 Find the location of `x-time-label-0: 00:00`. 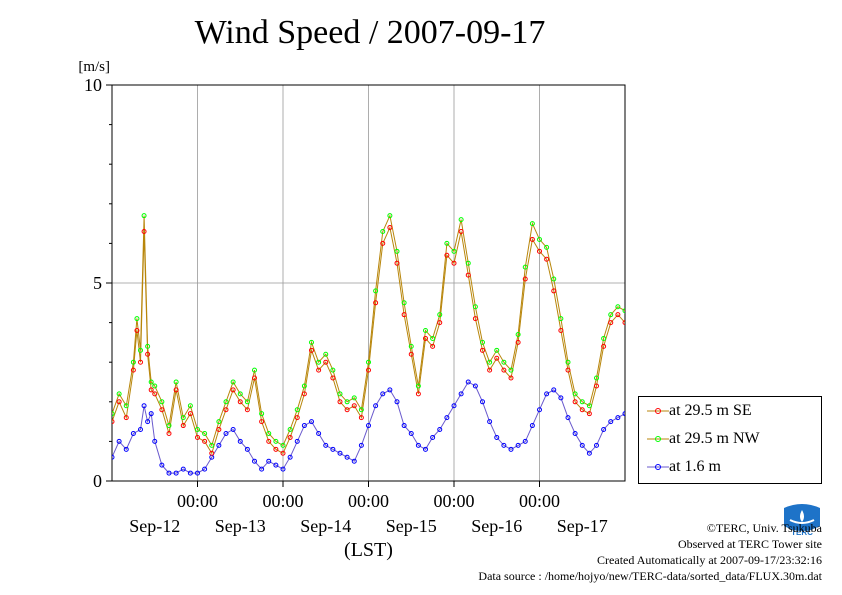

x-time-label-0: 00:00 is located at coordinates (197, 501).